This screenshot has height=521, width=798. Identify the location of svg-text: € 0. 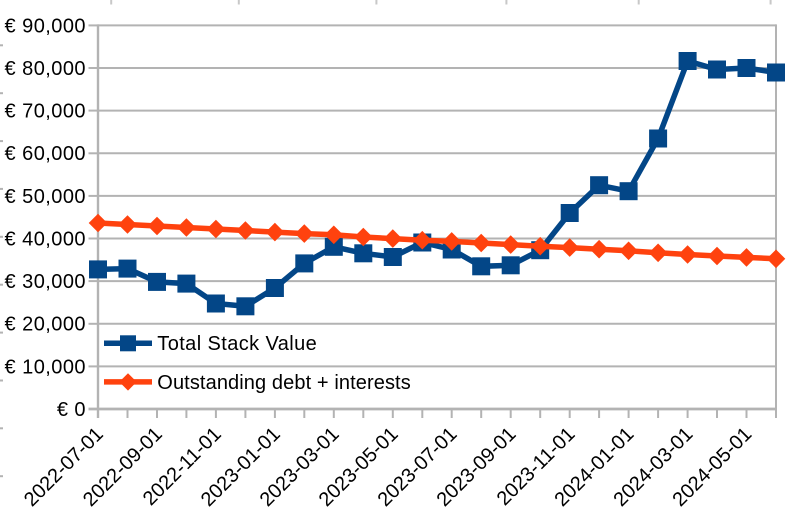
(71, 410).